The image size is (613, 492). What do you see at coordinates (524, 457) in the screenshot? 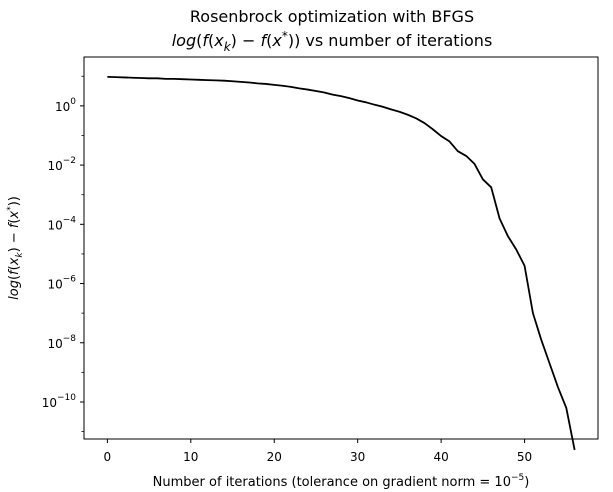
I see `x-tick-label: 50` at bounding box center [524, 457].